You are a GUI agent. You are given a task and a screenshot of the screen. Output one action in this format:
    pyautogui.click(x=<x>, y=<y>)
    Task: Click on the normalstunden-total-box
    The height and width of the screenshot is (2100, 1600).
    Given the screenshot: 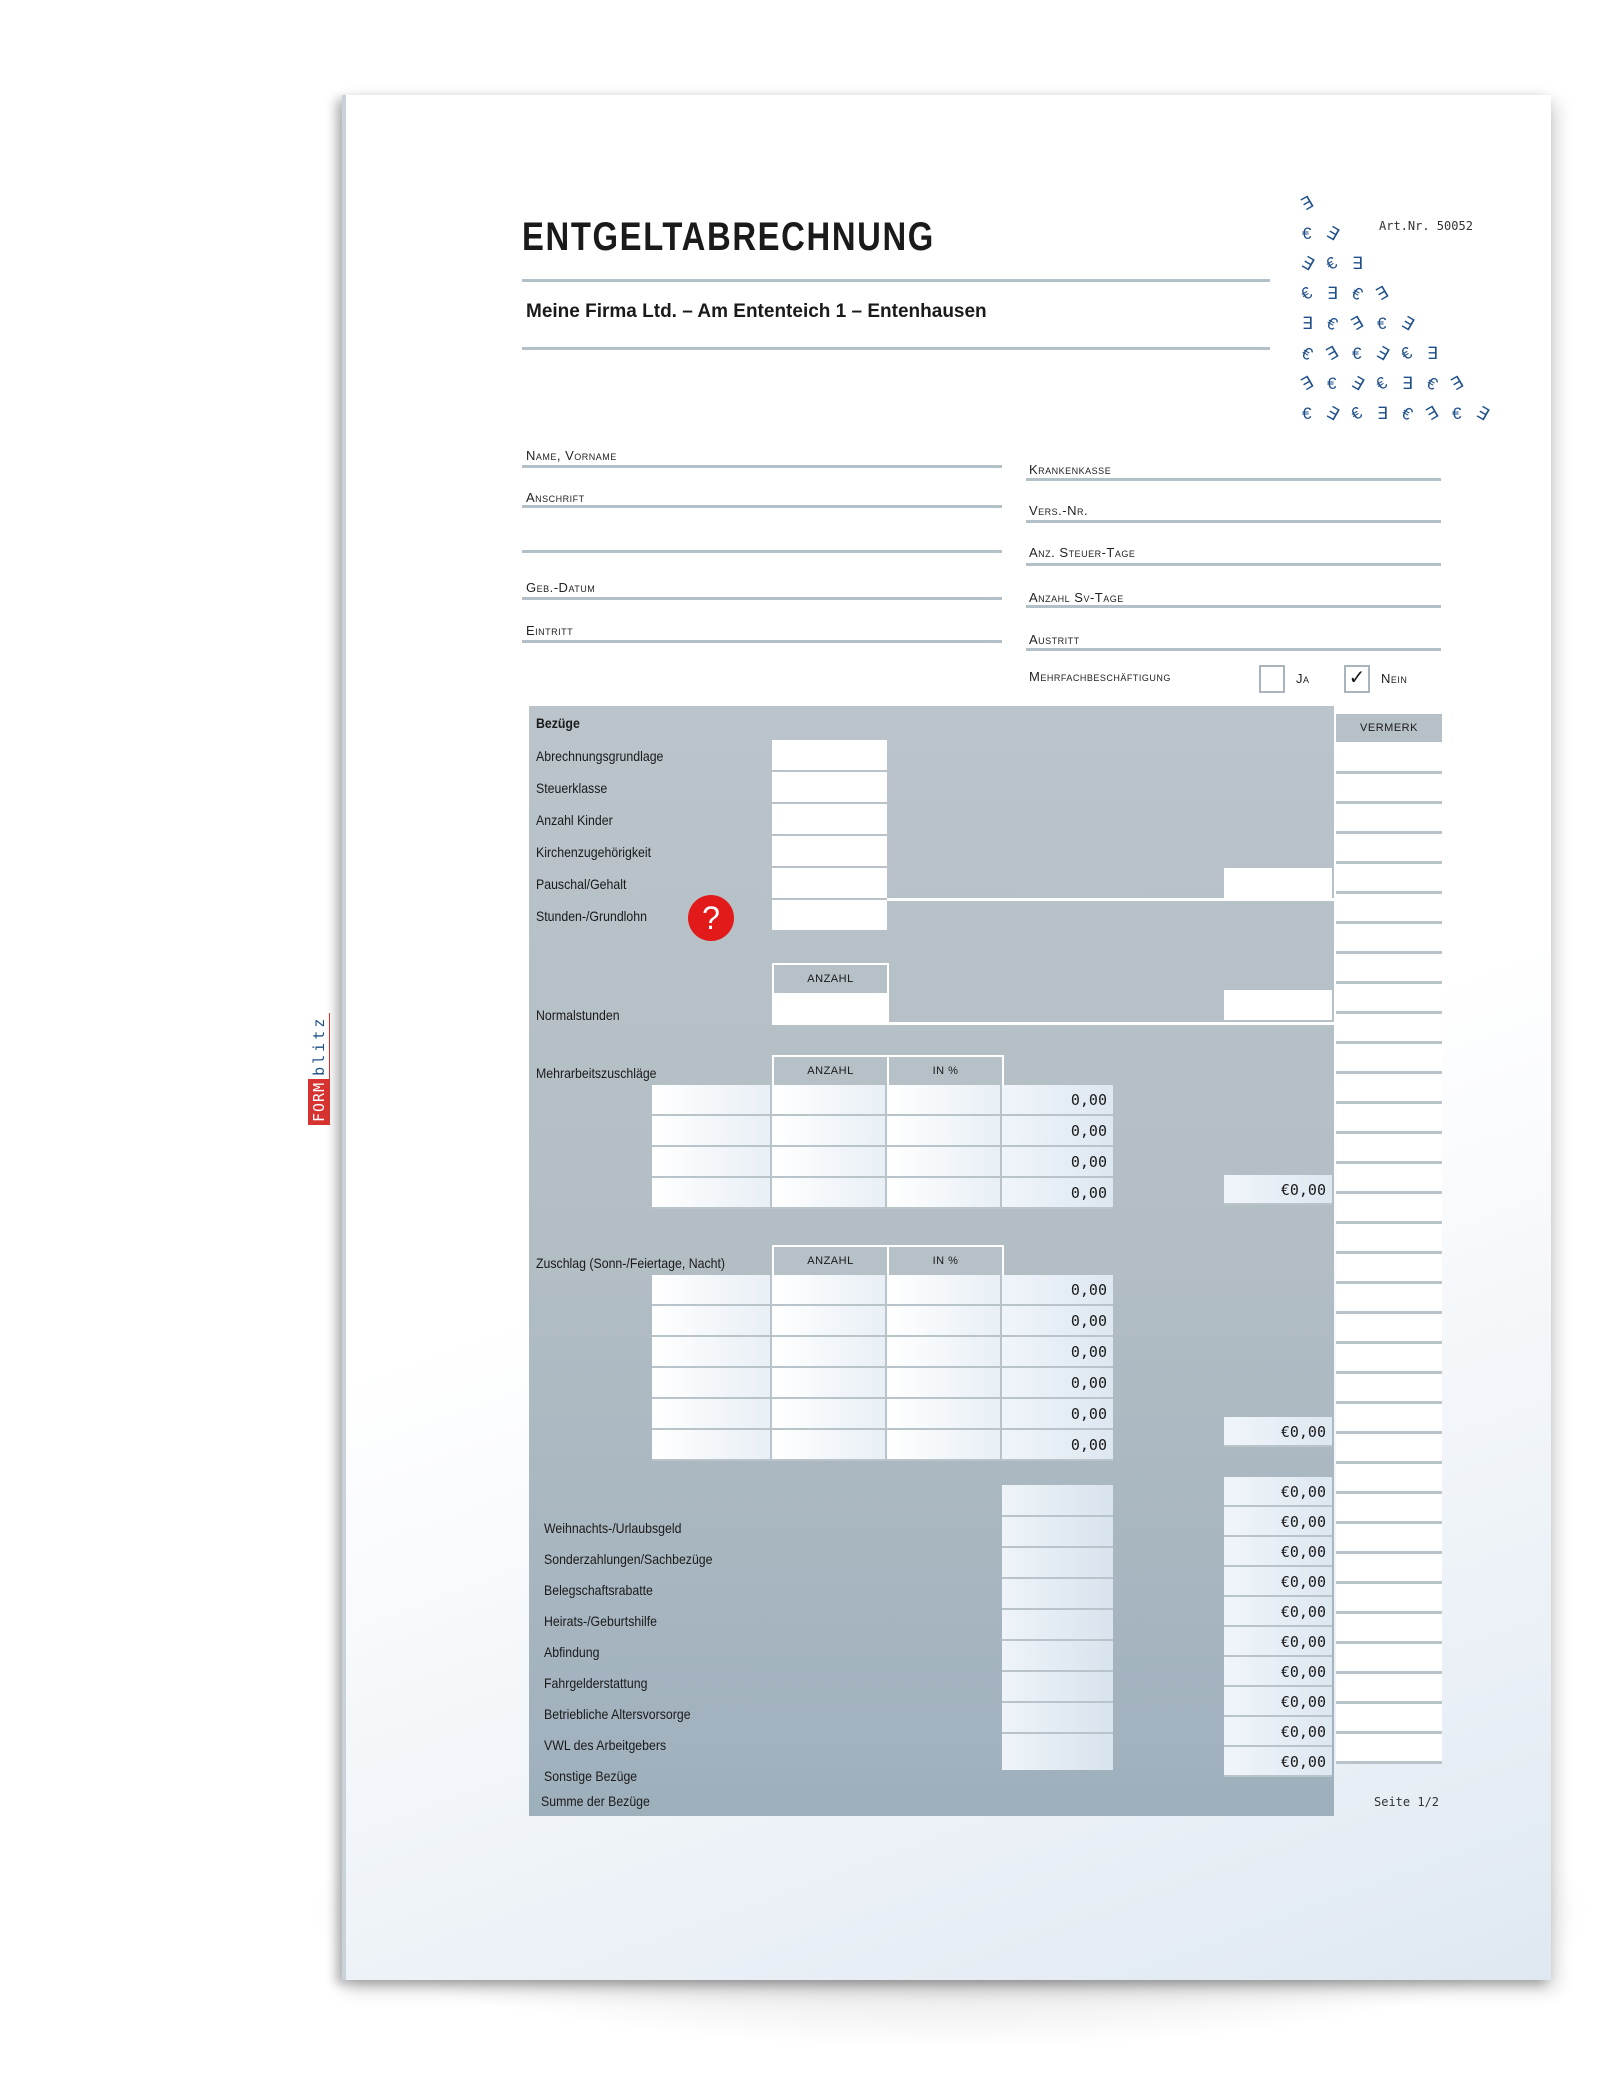 What is the action you would take?
    pyautogui.click(x=1278, y=1005)
    